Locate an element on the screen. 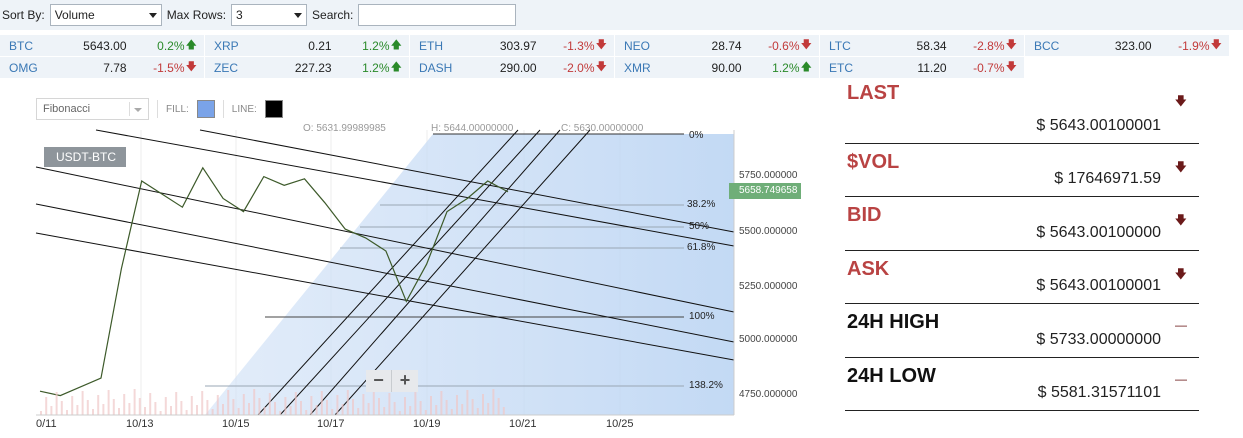 This screenshot has width=1243, height=438. ticker-symbol: DASH is located at coordinates (436, 67).